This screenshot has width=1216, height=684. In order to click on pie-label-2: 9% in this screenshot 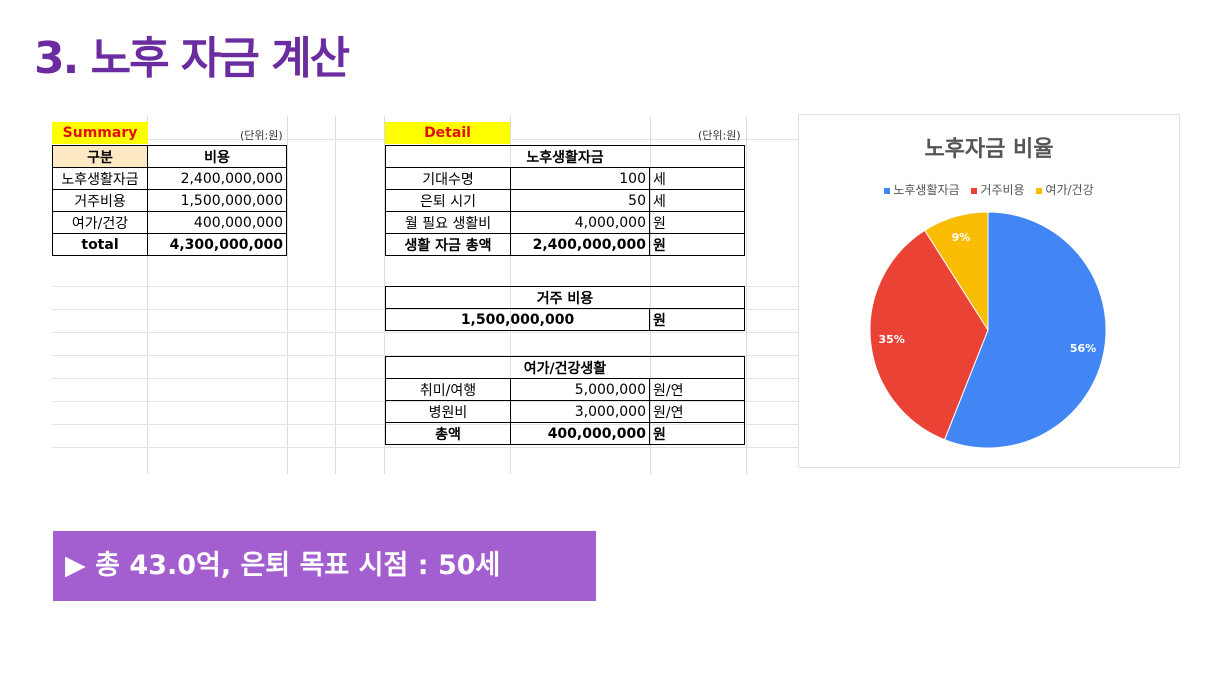, I will do `click(961, 237)`.